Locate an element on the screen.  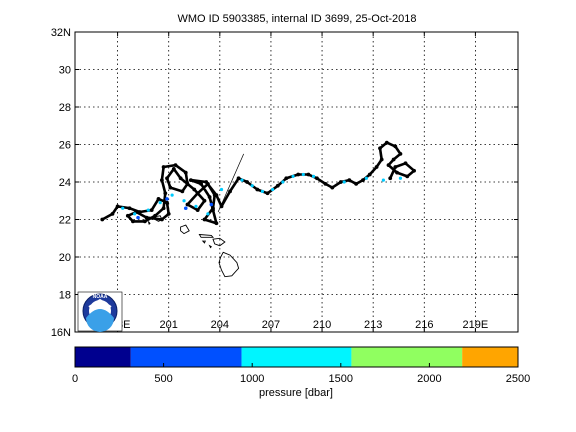
lat-tick-label: 20 is located at coordinates (65, 258).